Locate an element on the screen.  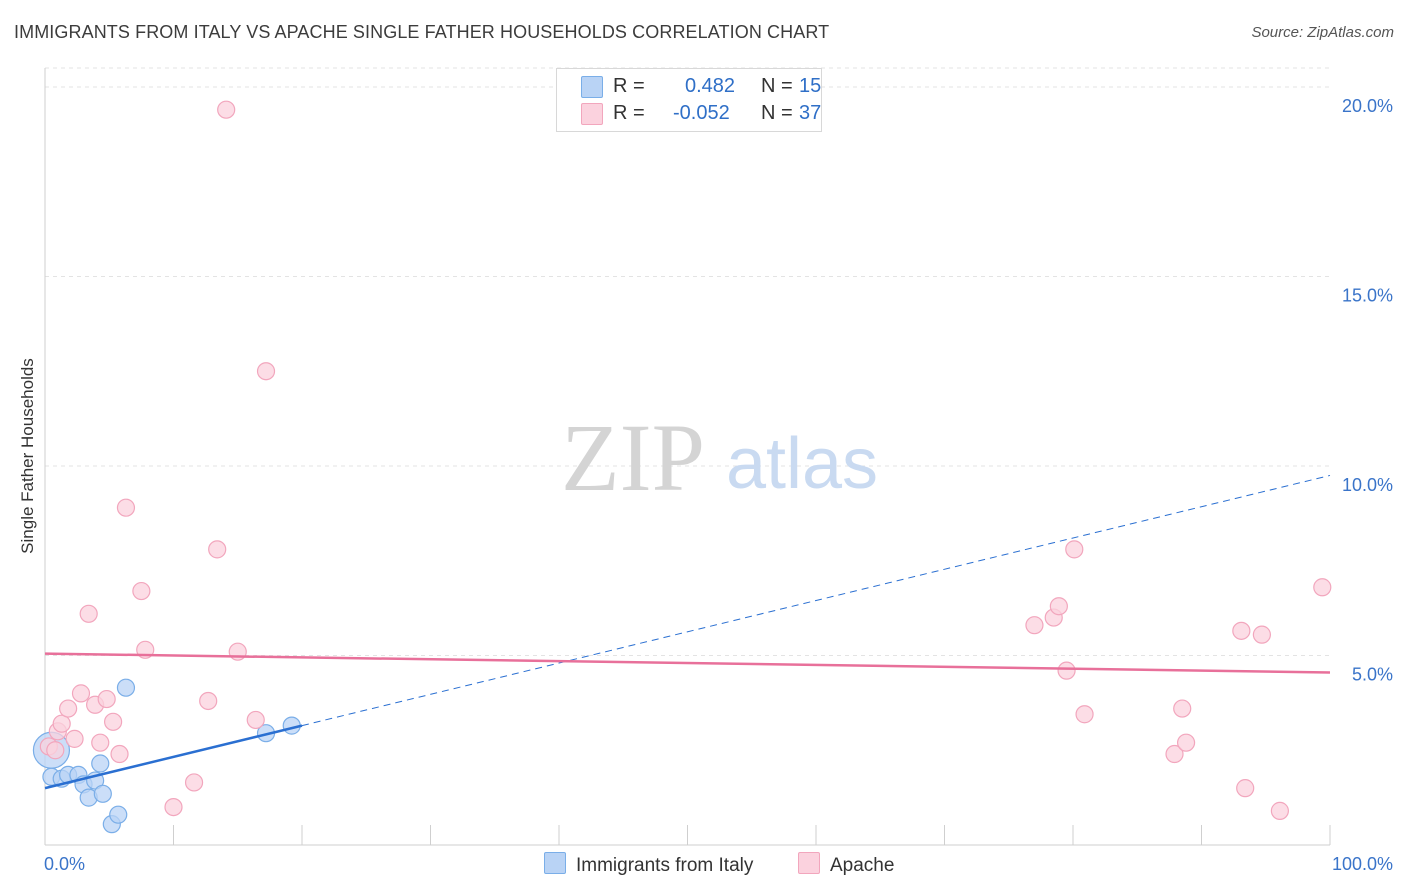
x-tick-label-max: 100.0% is located at coordinates (1362, 864).